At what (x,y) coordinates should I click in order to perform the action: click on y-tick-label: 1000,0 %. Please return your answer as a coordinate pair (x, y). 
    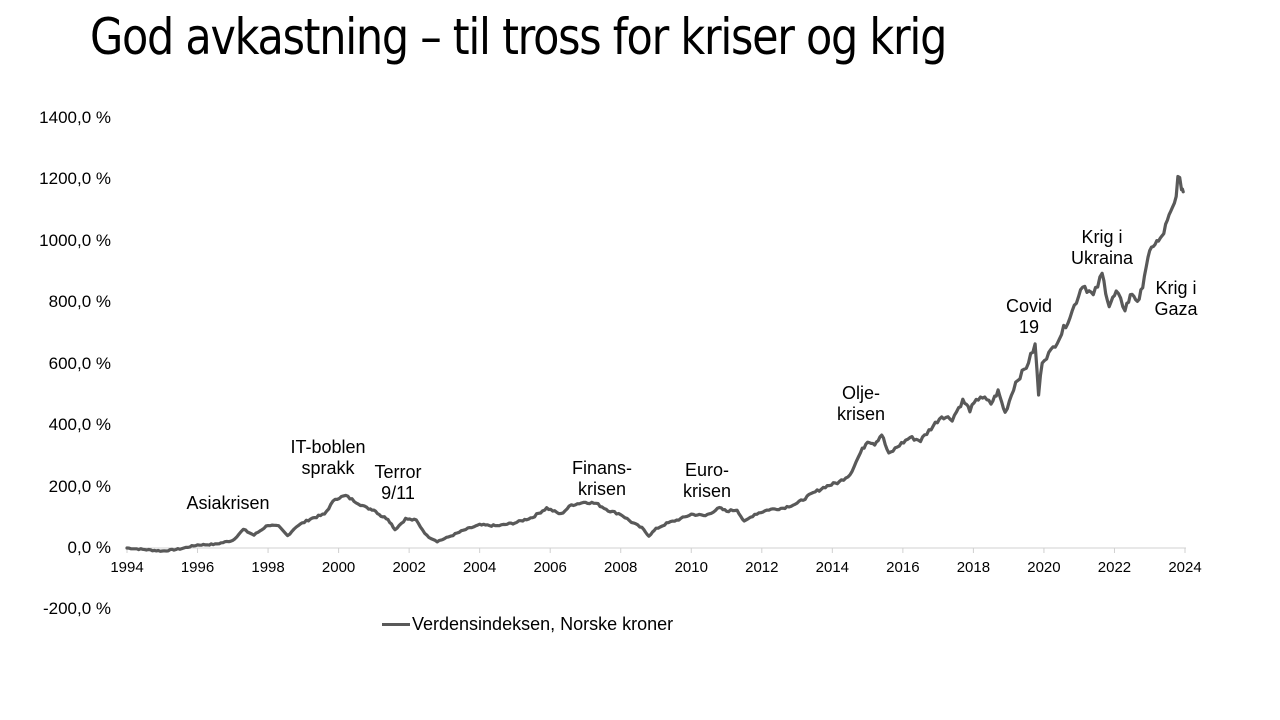
    Looking at the image, I should click on (75, 240).